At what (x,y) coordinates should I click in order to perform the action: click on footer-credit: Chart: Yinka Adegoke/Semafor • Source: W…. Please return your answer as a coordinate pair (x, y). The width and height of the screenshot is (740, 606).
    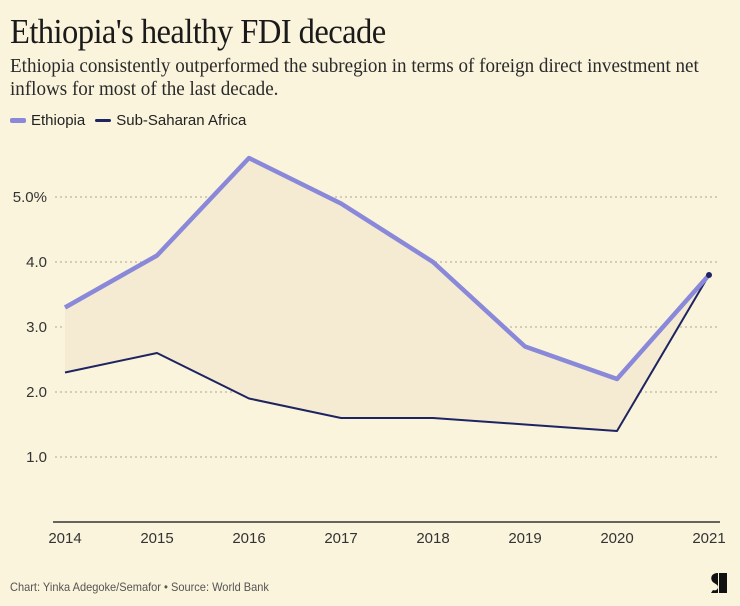
    Looking at the image, I should click on (139, 587).